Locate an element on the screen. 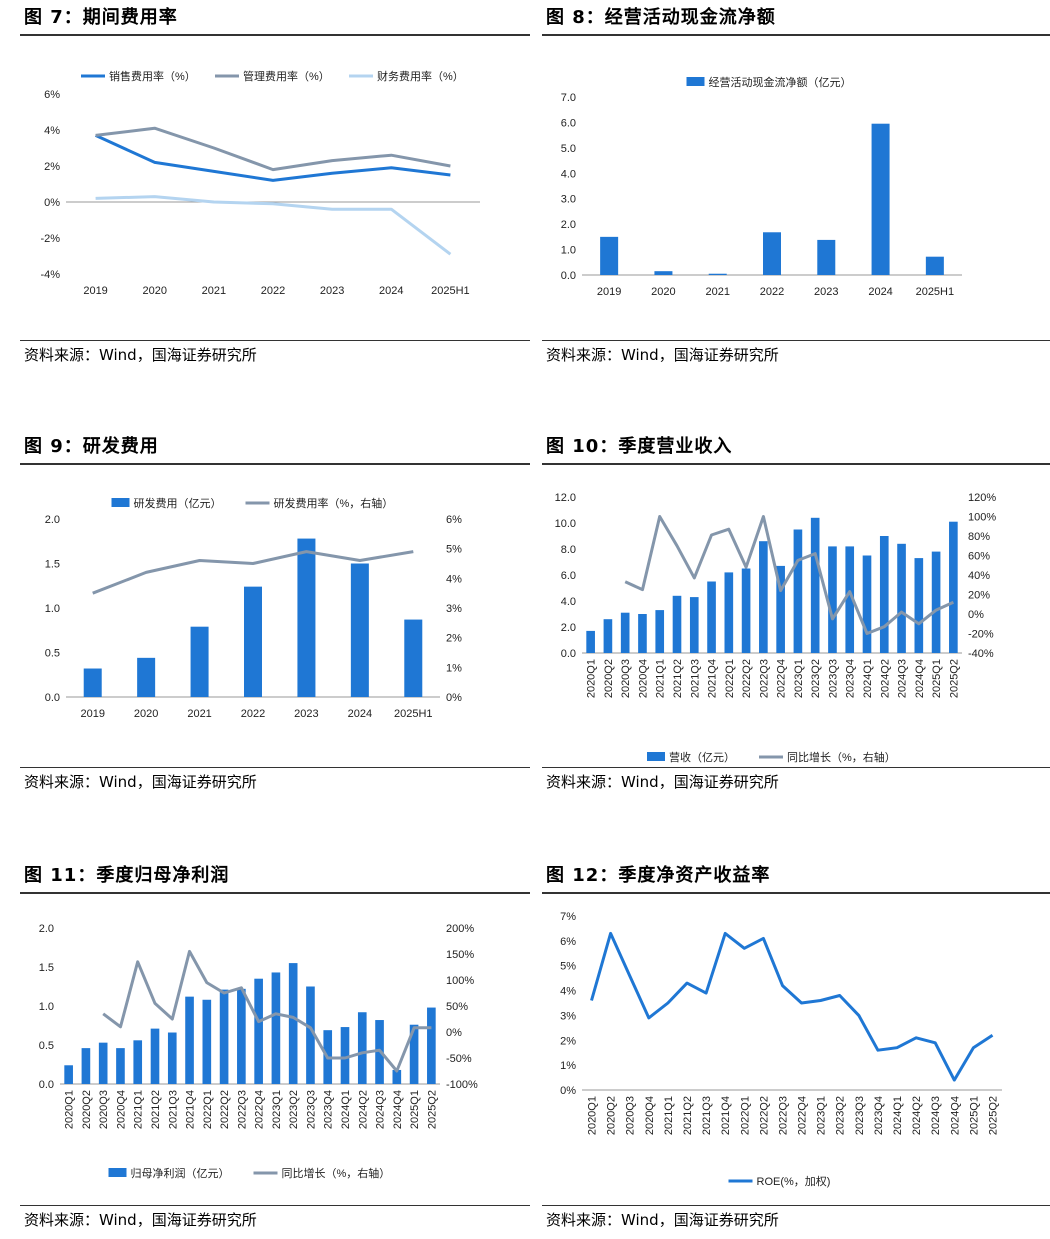  legend-label: 财务费用率（%） is located at coordinates (420, 76).